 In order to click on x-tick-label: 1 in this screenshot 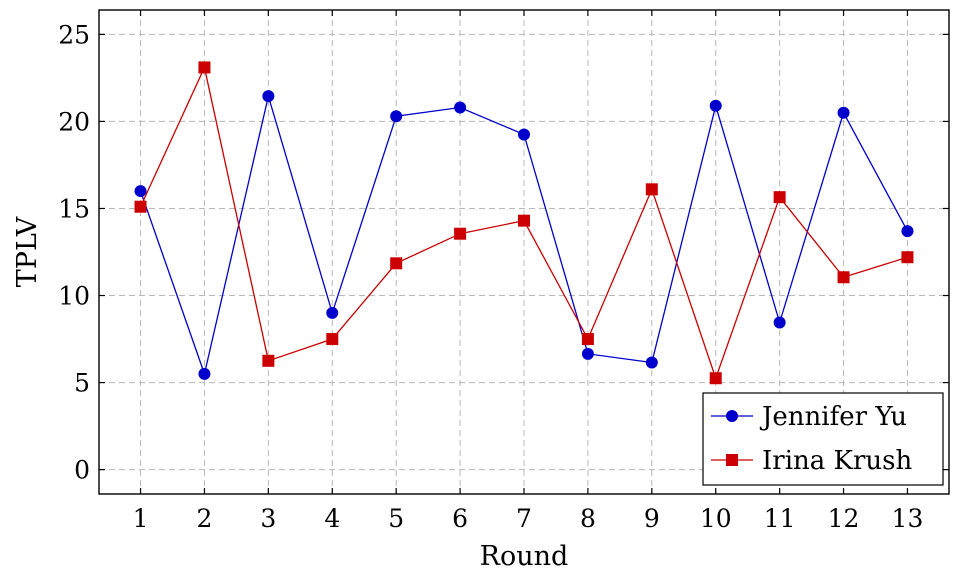, I will do `click(141, 518)`.